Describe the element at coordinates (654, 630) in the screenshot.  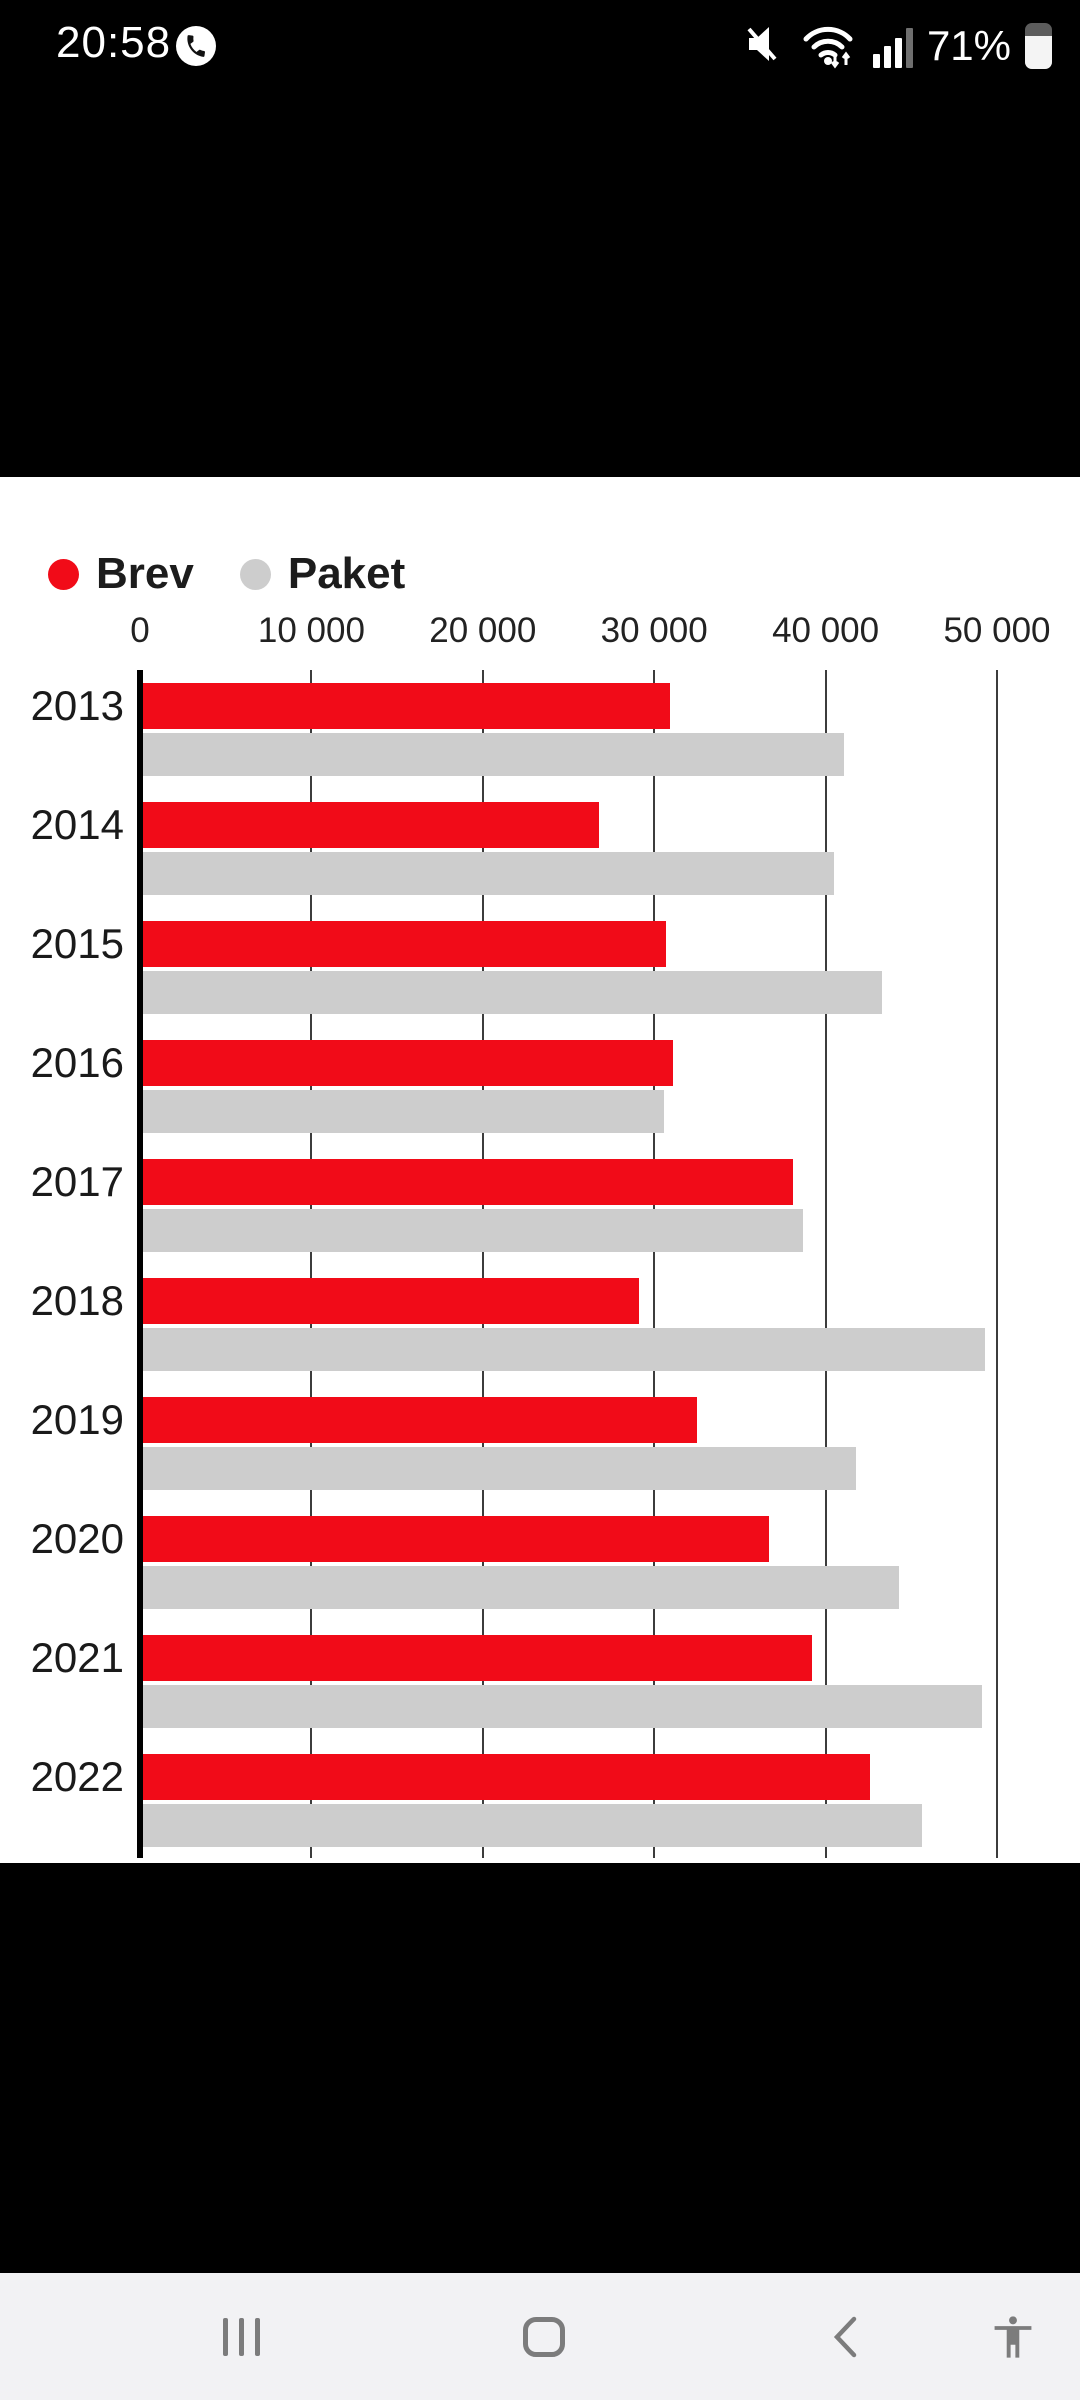
I see `x-tick-label: 30 000` at that location.